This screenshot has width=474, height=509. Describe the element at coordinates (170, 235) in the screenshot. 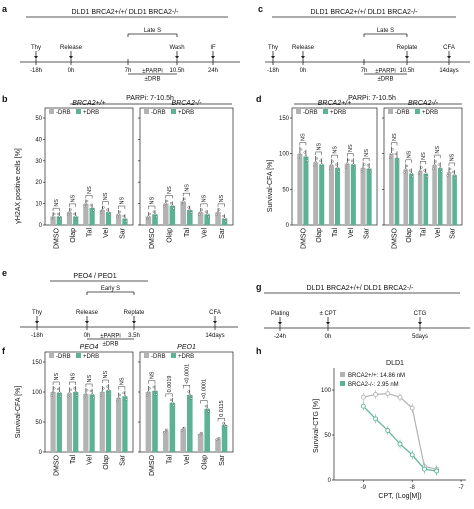

I see `category-label: Olap` at that location.